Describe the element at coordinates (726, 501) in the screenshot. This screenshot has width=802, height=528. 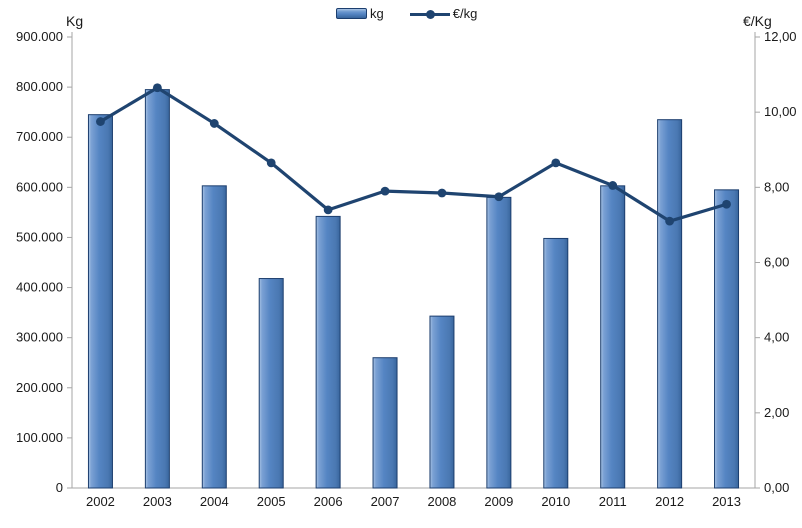
I see `x-axis-year-label: 2013` at that location.